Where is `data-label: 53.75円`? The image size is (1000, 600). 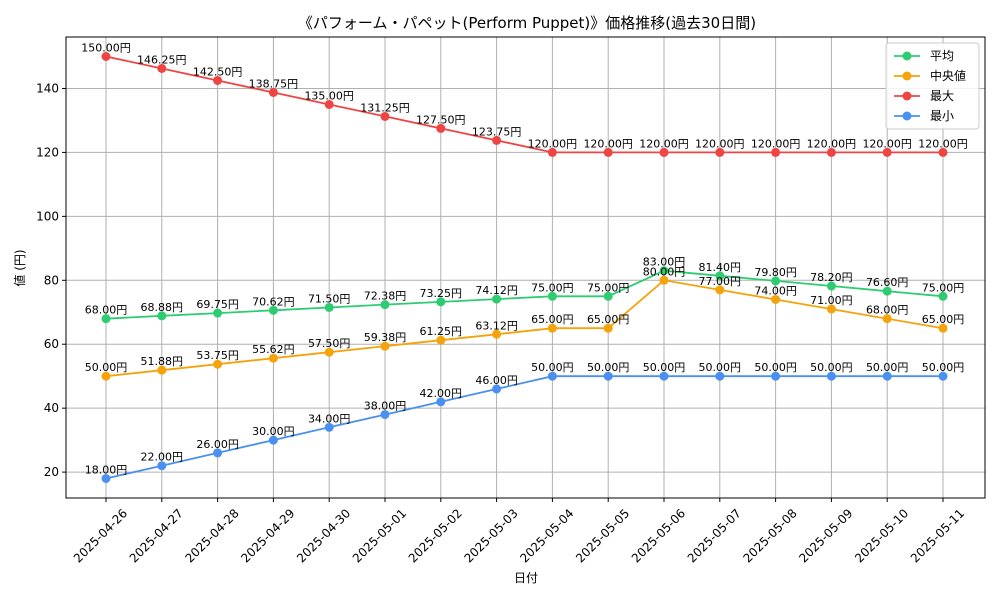 data-label: 53.75円 is located at coordinates (217, 355).